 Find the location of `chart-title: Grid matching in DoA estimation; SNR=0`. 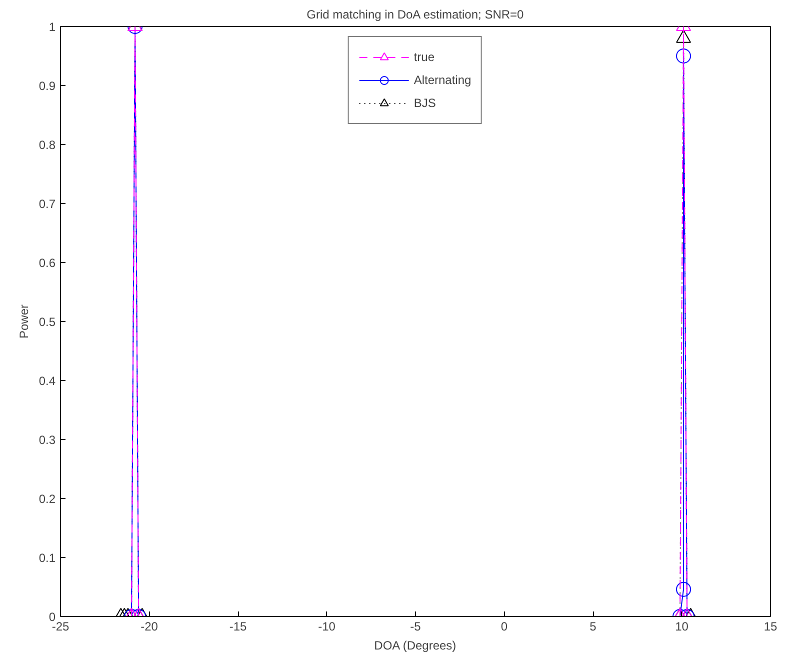

chart-title: Grid matching in DoA estimation; SNR=0 is located at coordinates (415, 15).